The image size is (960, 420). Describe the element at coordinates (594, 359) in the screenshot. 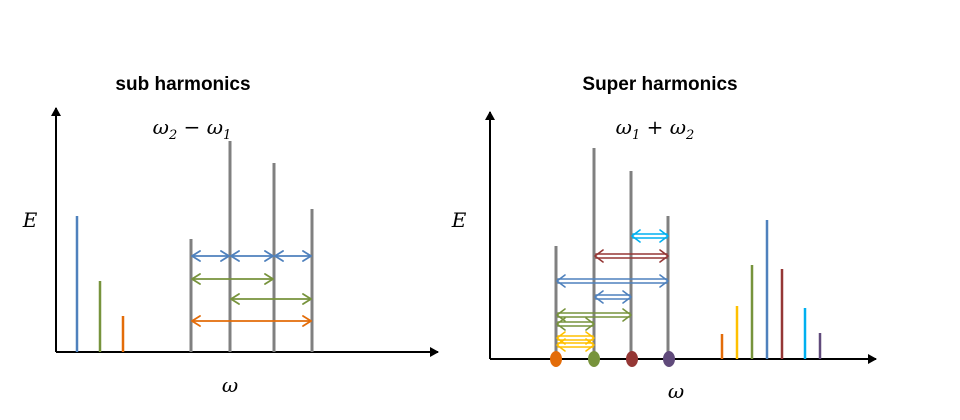

I see `right-axis-dot-green` at that location.